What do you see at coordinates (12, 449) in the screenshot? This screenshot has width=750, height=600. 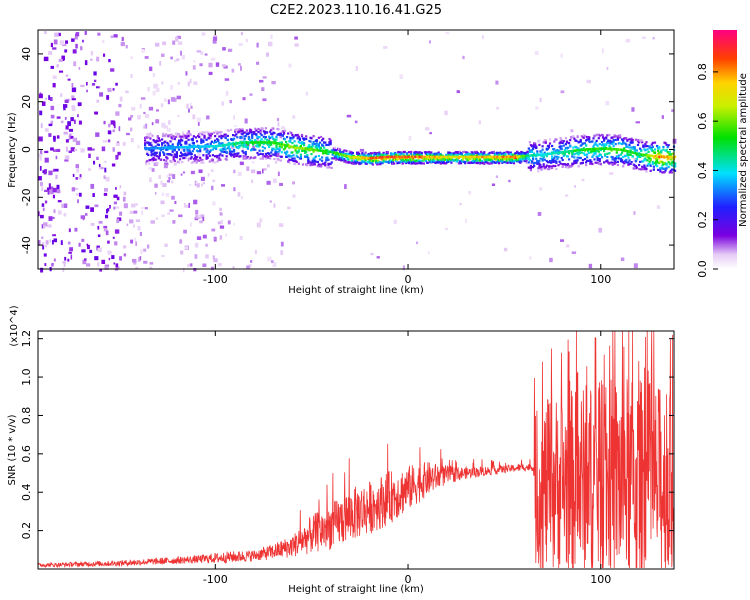 I see `snr-y-axis-label: SNR (10 * v/v)` at bounding box center [12, 449].